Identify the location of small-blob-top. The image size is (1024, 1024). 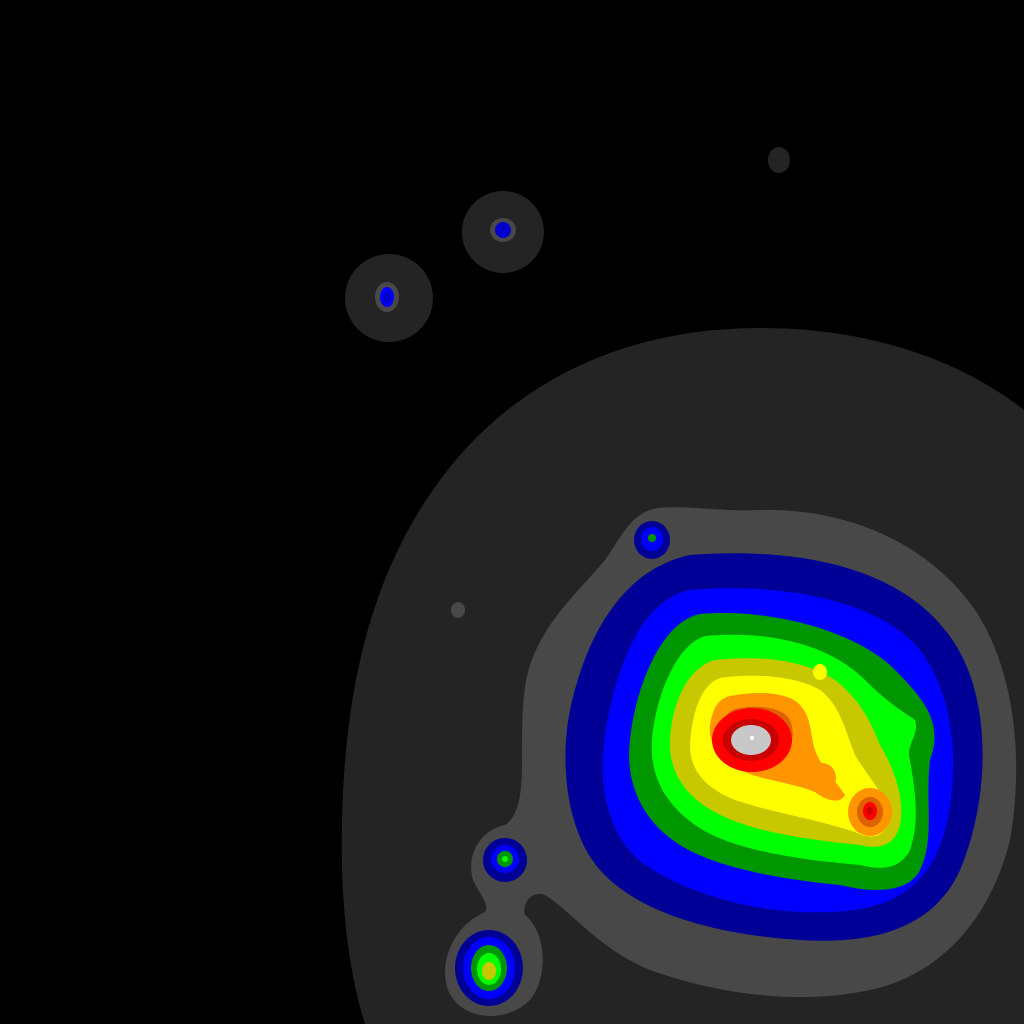
(779, 160).